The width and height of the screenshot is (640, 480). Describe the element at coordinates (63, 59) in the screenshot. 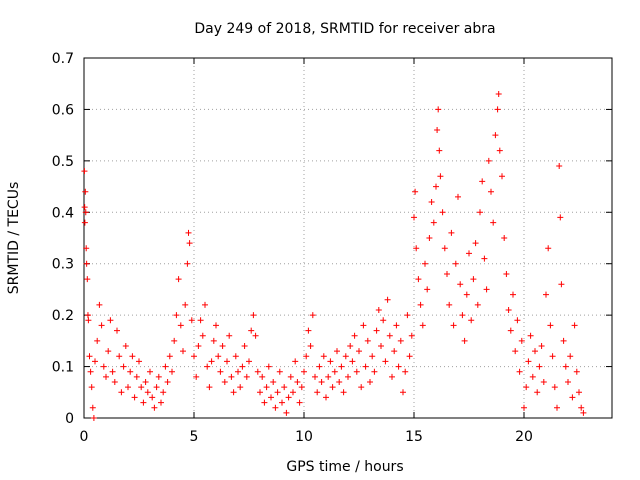

I see `y-tick-label: 0.7` at that location.